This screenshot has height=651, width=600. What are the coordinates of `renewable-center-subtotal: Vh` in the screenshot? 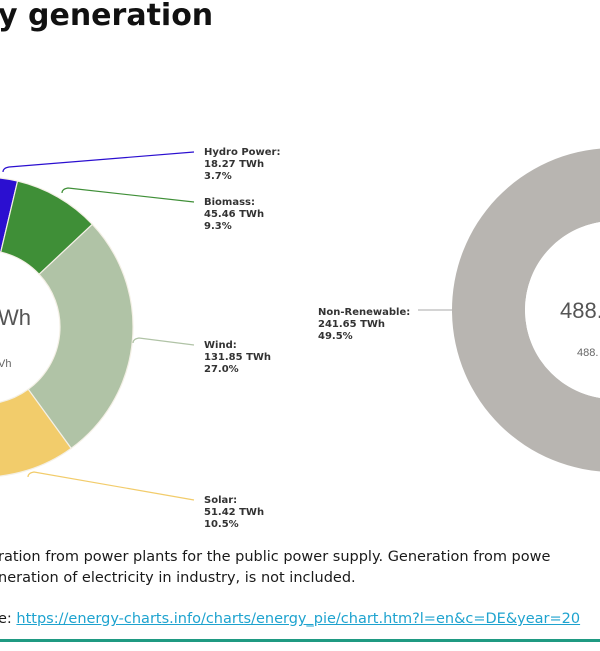 It's located at (5, 364).